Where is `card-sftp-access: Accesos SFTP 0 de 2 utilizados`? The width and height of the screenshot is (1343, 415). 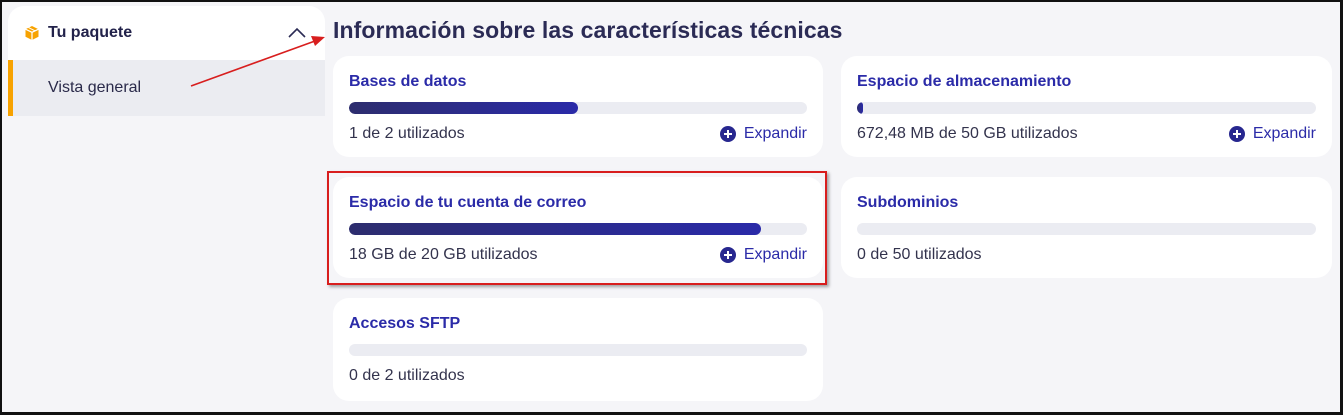 card-sftp-access: Accesos SFTP 0 de 2 utilizados is located at coordinates (578, 349).